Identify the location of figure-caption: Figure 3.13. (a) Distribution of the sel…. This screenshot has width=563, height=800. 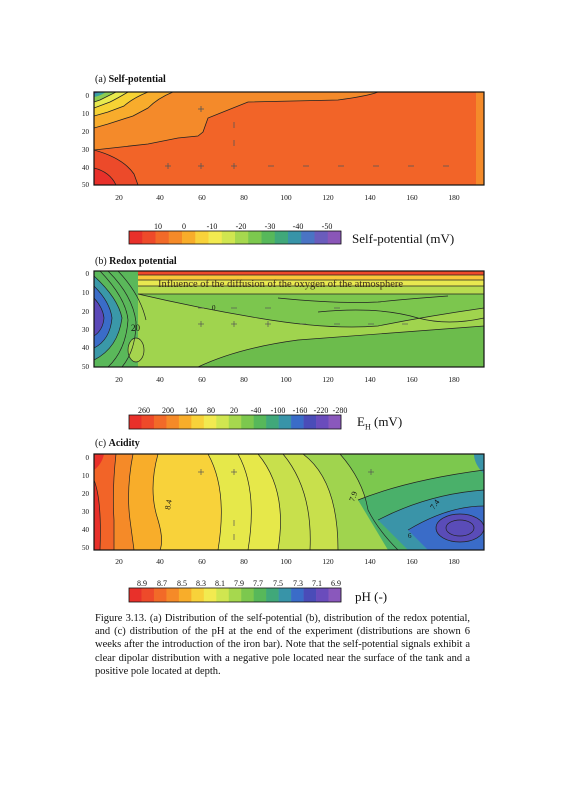
(282, 645).